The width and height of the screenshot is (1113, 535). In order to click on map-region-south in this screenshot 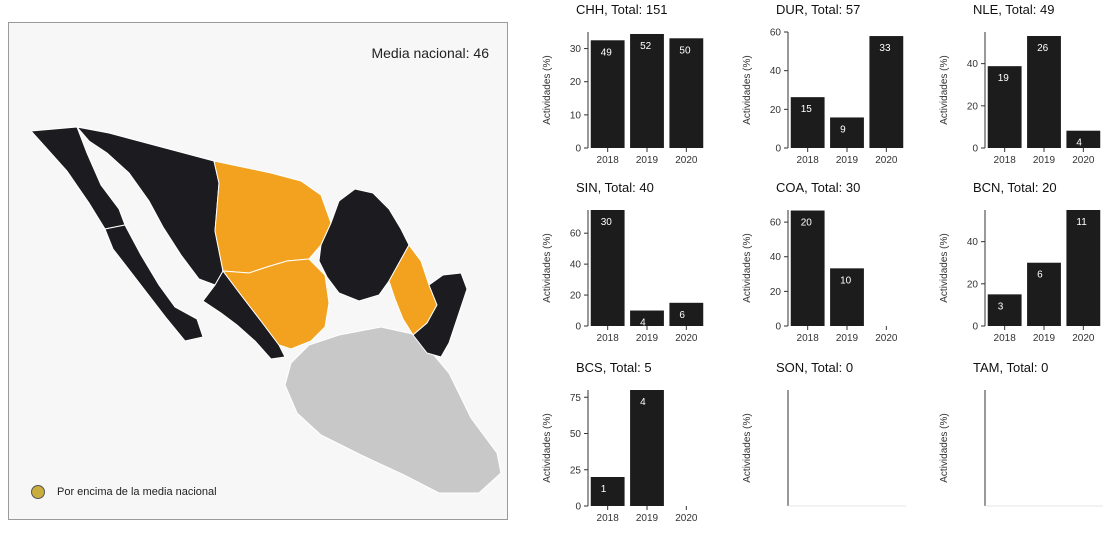, I will do `click(393, 410)`.